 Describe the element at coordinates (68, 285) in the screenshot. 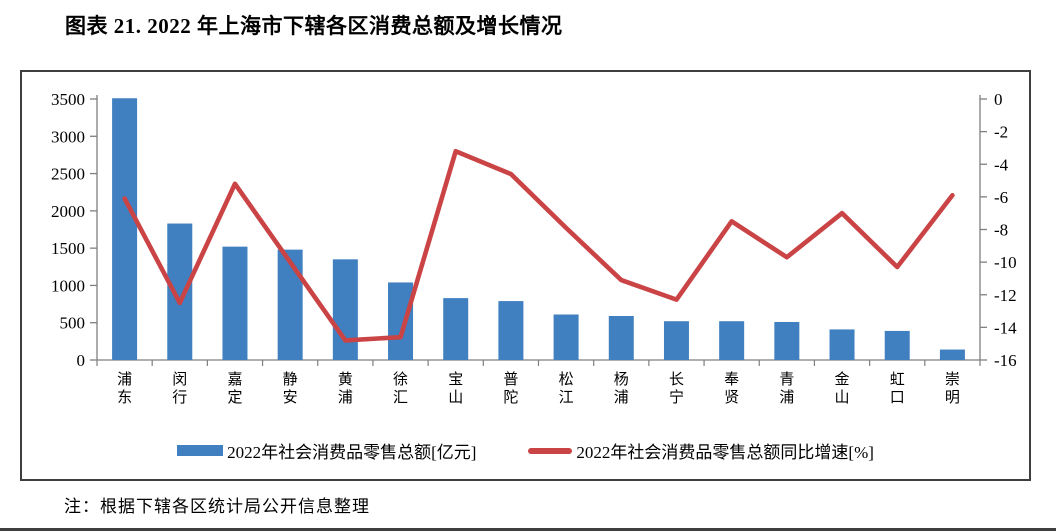

I see `left-axis-tick-label: 1000` at that location.